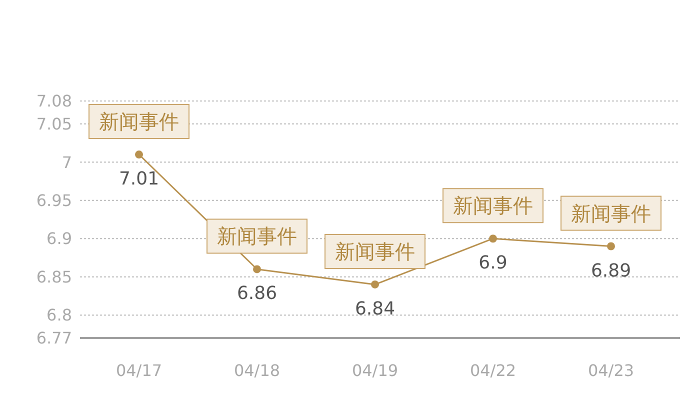  Describe the element at coordinates (375, 370) in the screenshot. I see `x-tick-label: 04/19` at that location.